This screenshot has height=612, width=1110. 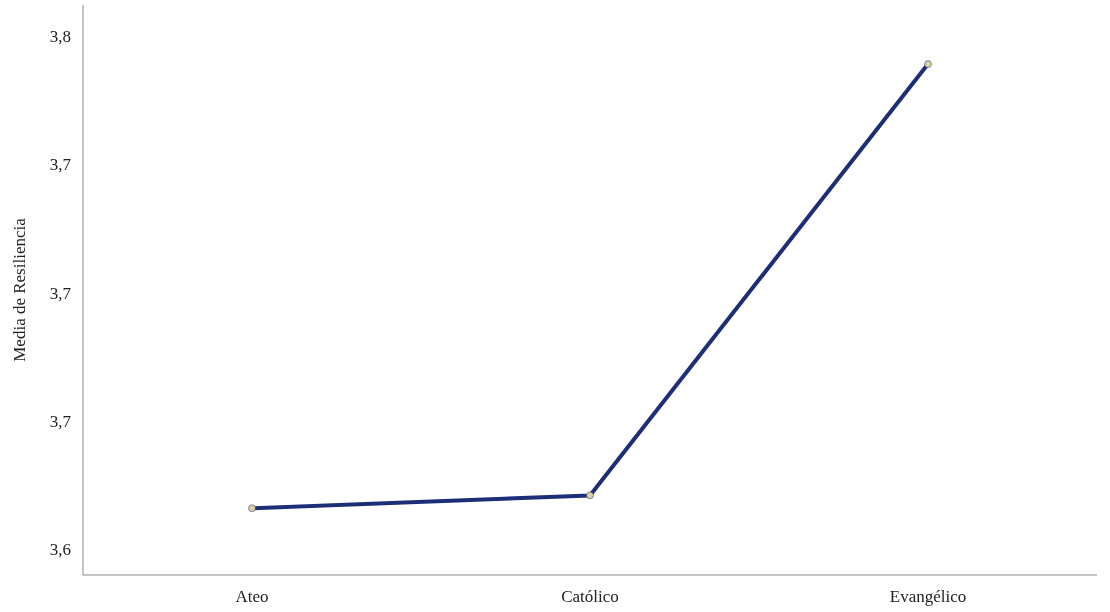 I want to click on x-tick-label: Ateo, so click(x=252, y=596).